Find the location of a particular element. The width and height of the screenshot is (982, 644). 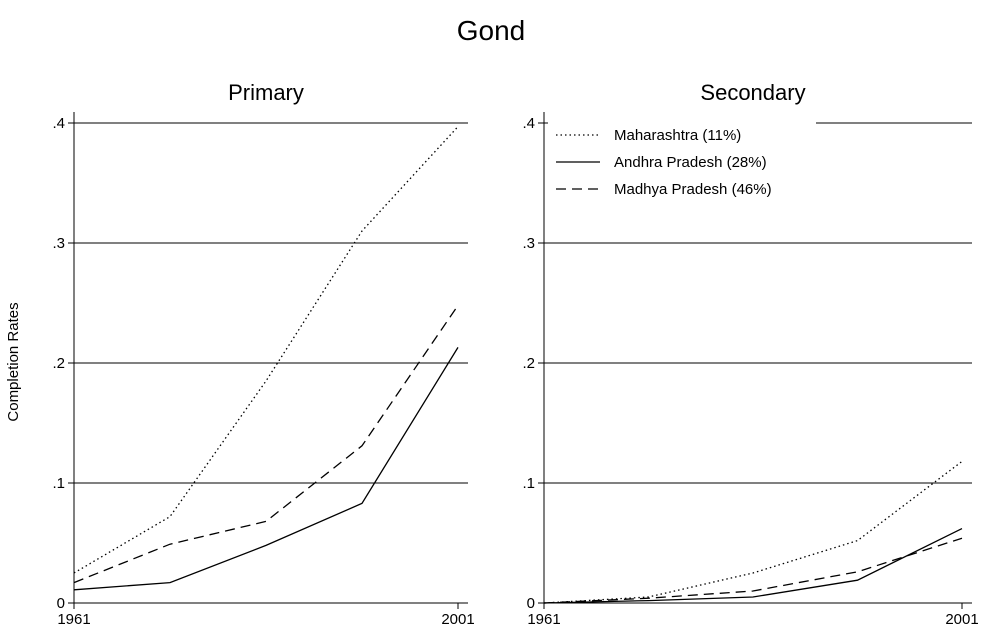

x-tick-label-secondary-0: 1961 is located at coordinates (543, 619).